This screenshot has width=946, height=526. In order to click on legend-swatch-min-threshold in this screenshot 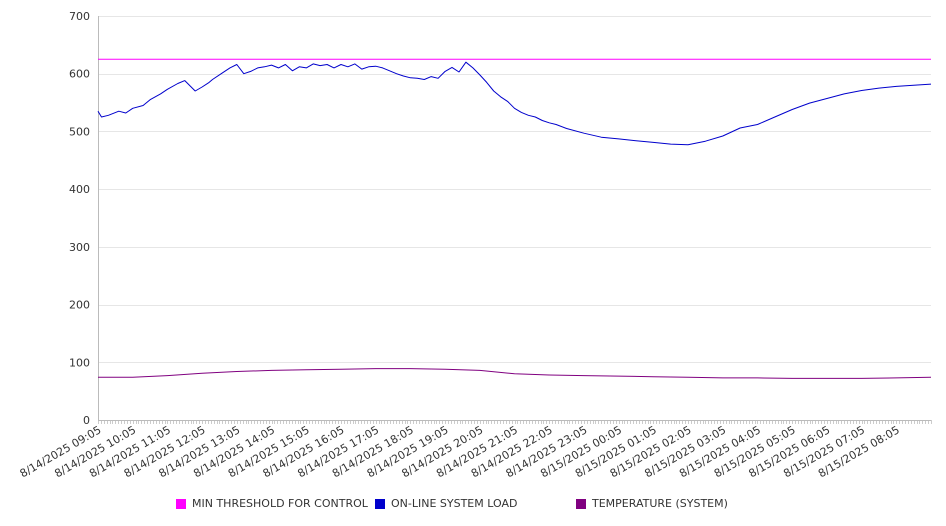, I will do `click(181, 503)`.